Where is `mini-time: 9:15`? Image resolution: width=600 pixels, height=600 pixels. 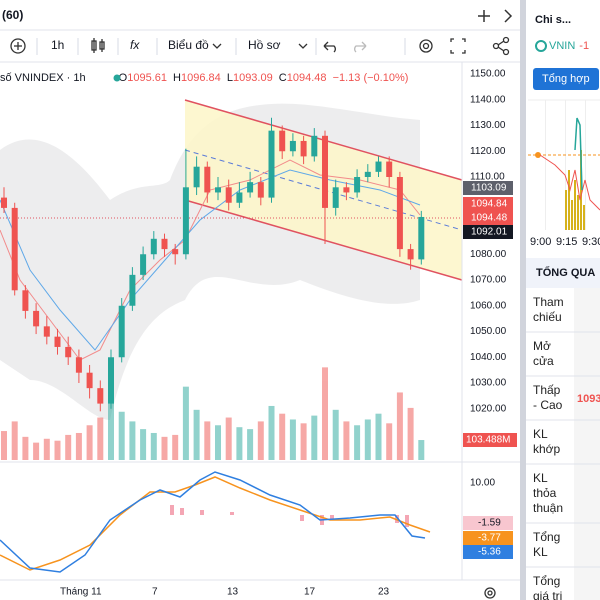
mini-time: 9:15 is located at coordinates (566, 242).